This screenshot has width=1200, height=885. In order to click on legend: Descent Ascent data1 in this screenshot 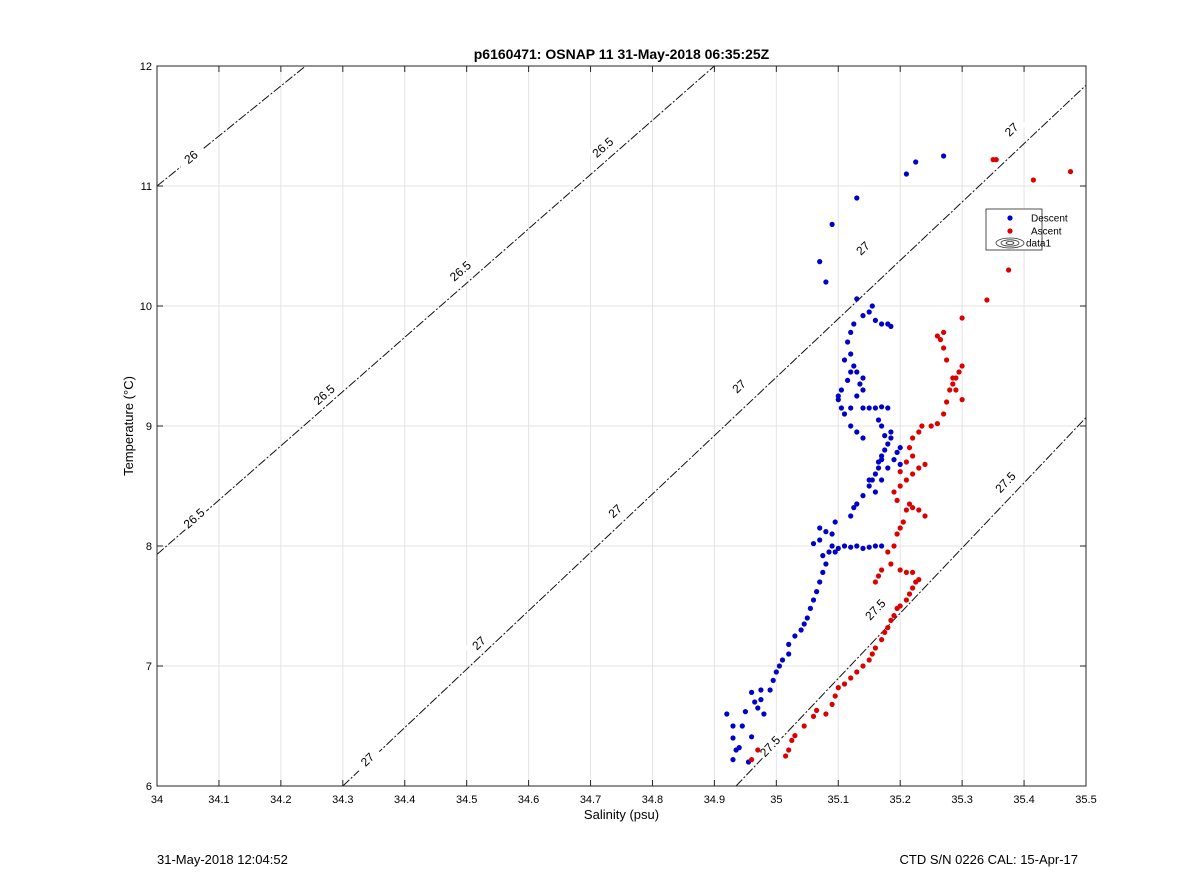, I will do `click(1026, 229)`.